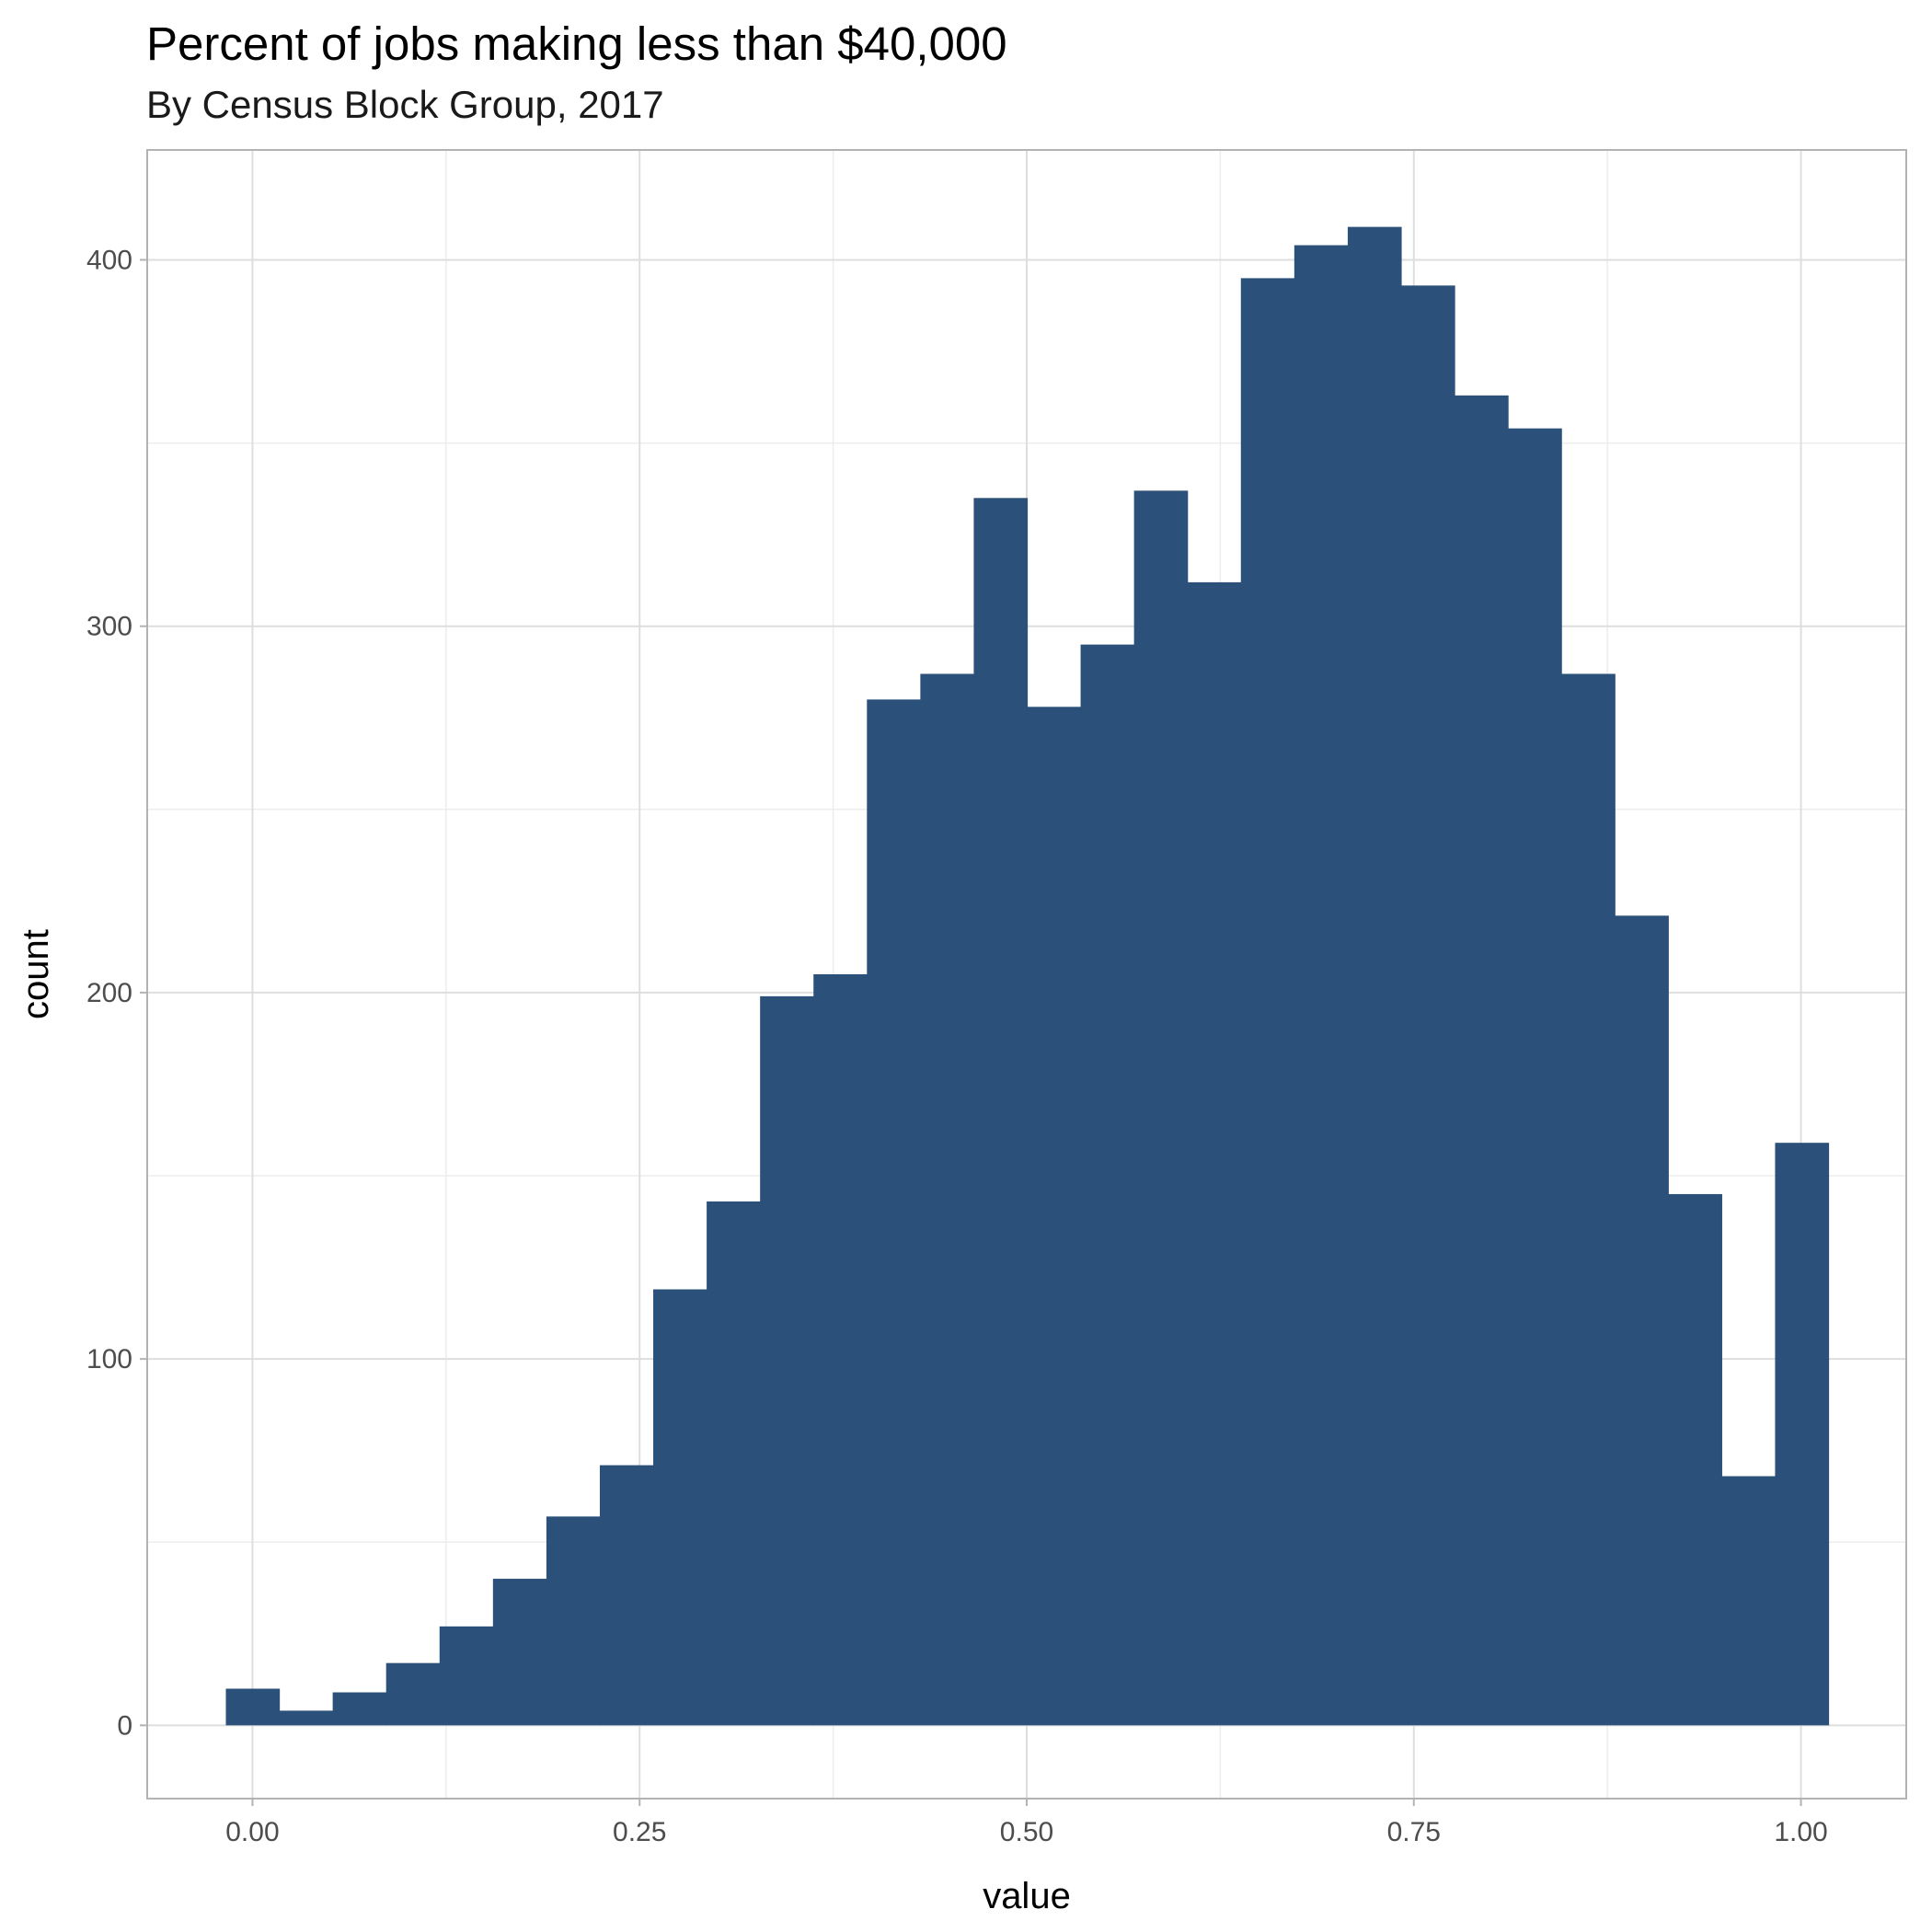  I want to click on chart-title: Percent of jobs making less than $40,000, so click(576, 43).